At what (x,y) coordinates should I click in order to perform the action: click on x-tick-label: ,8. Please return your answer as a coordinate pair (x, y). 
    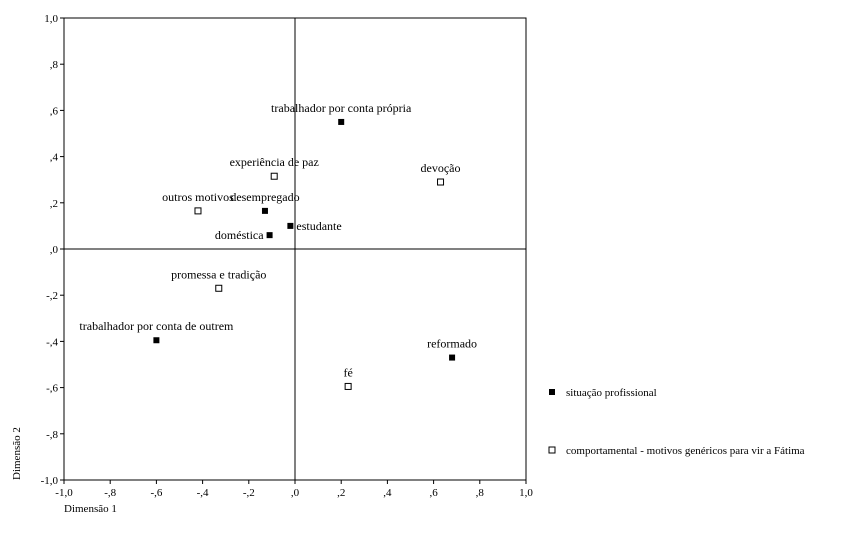
    Looking at the image, I should click on (480, 493).